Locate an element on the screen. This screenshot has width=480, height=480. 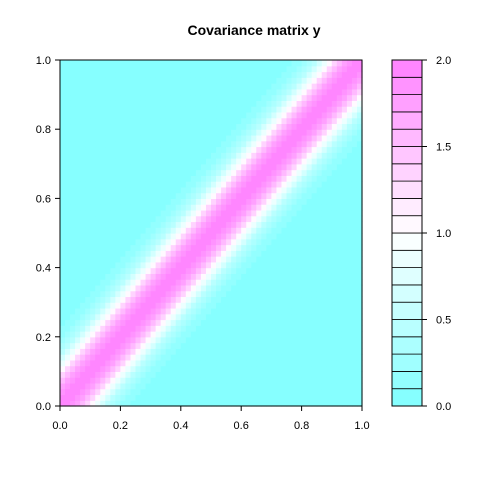
colorbar-segment is located at coordinates (407, 276).